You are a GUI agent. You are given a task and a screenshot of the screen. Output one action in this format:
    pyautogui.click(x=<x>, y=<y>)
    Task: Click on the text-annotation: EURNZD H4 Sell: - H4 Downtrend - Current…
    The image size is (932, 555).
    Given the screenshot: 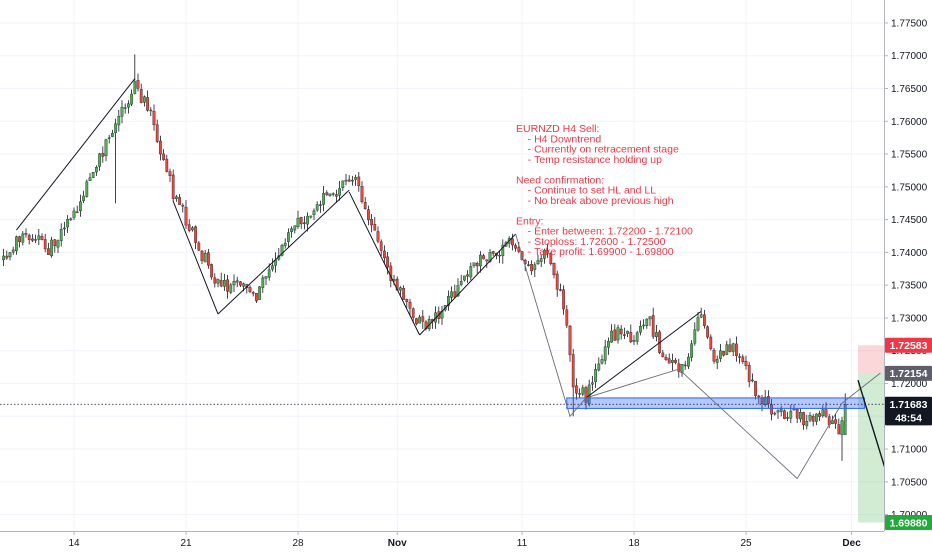 What is the action you would take?
    pyautogui.click(x=604, y=190)
    